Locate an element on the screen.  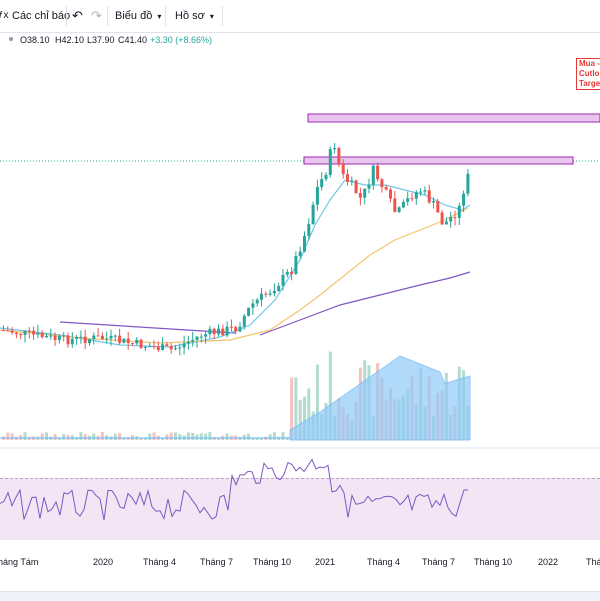
chart-menu-button: Biểu đồ ▾ is located at coordinates (138, 16).